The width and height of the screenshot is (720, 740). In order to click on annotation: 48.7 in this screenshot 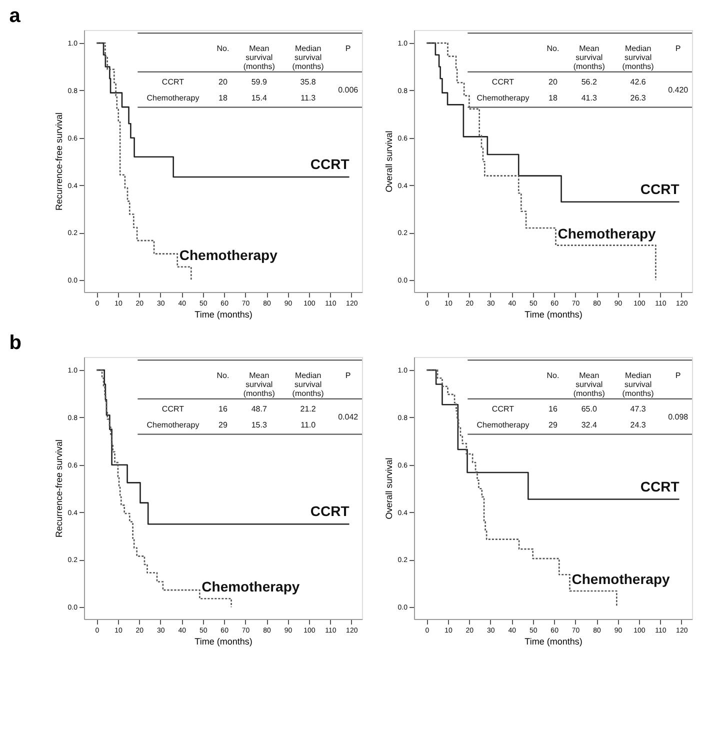, I will do `click(259, 409)`.